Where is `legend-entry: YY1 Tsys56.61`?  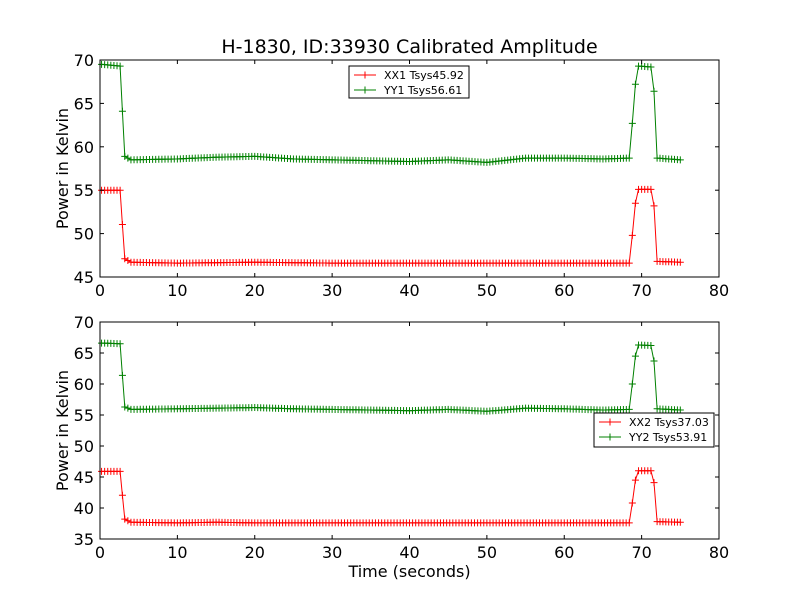 legend-entry: YY1 Tsys56.61 is located at coordinates (422, 90).